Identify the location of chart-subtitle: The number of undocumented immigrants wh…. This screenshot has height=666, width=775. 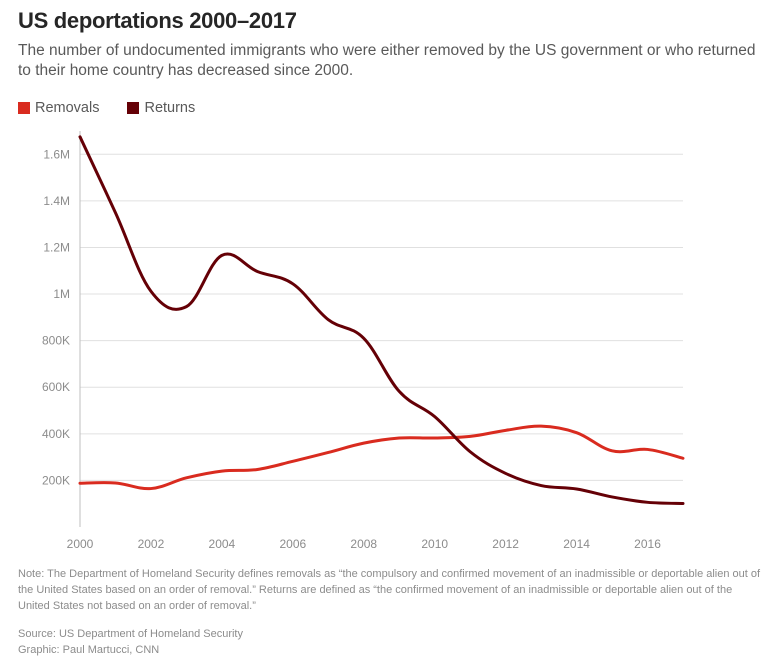
(387, 60).